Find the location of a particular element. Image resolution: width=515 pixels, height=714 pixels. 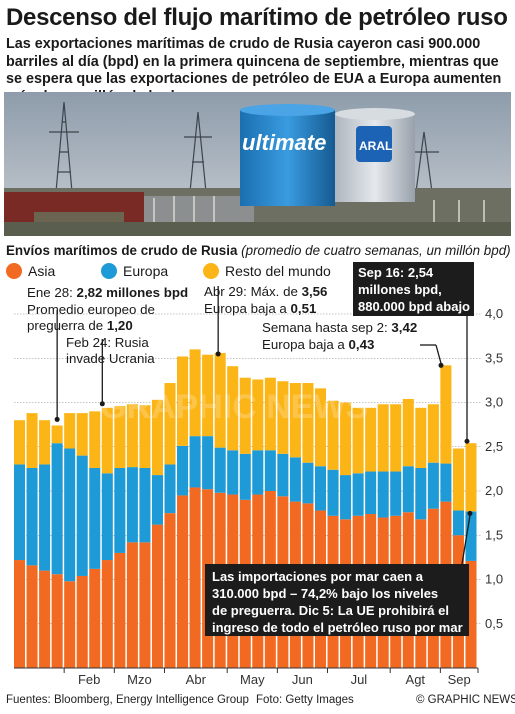

watermark: GRAPHIC NEWS is located at coordinates (234, 407).